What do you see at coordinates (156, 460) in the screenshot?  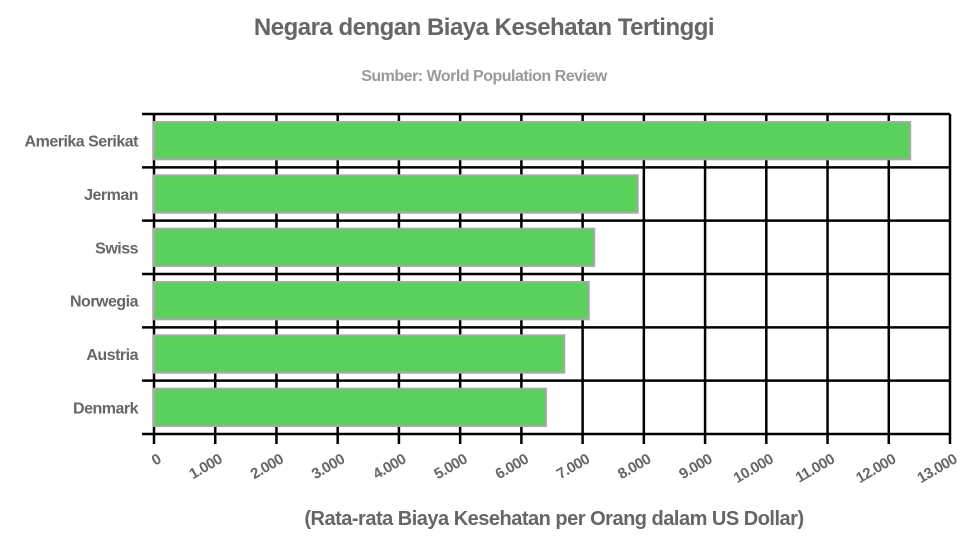 I see `x-tick-label: 0` at bounding box center [156, 460].